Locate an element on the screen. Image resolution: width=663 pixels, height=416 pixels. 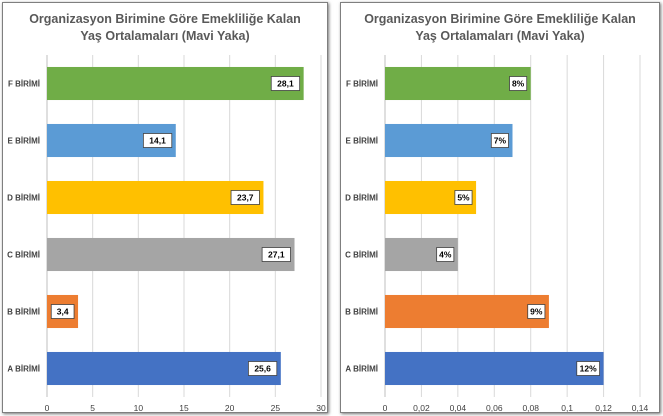
x-tick-label: 25 is located at coordinates (276, 408).